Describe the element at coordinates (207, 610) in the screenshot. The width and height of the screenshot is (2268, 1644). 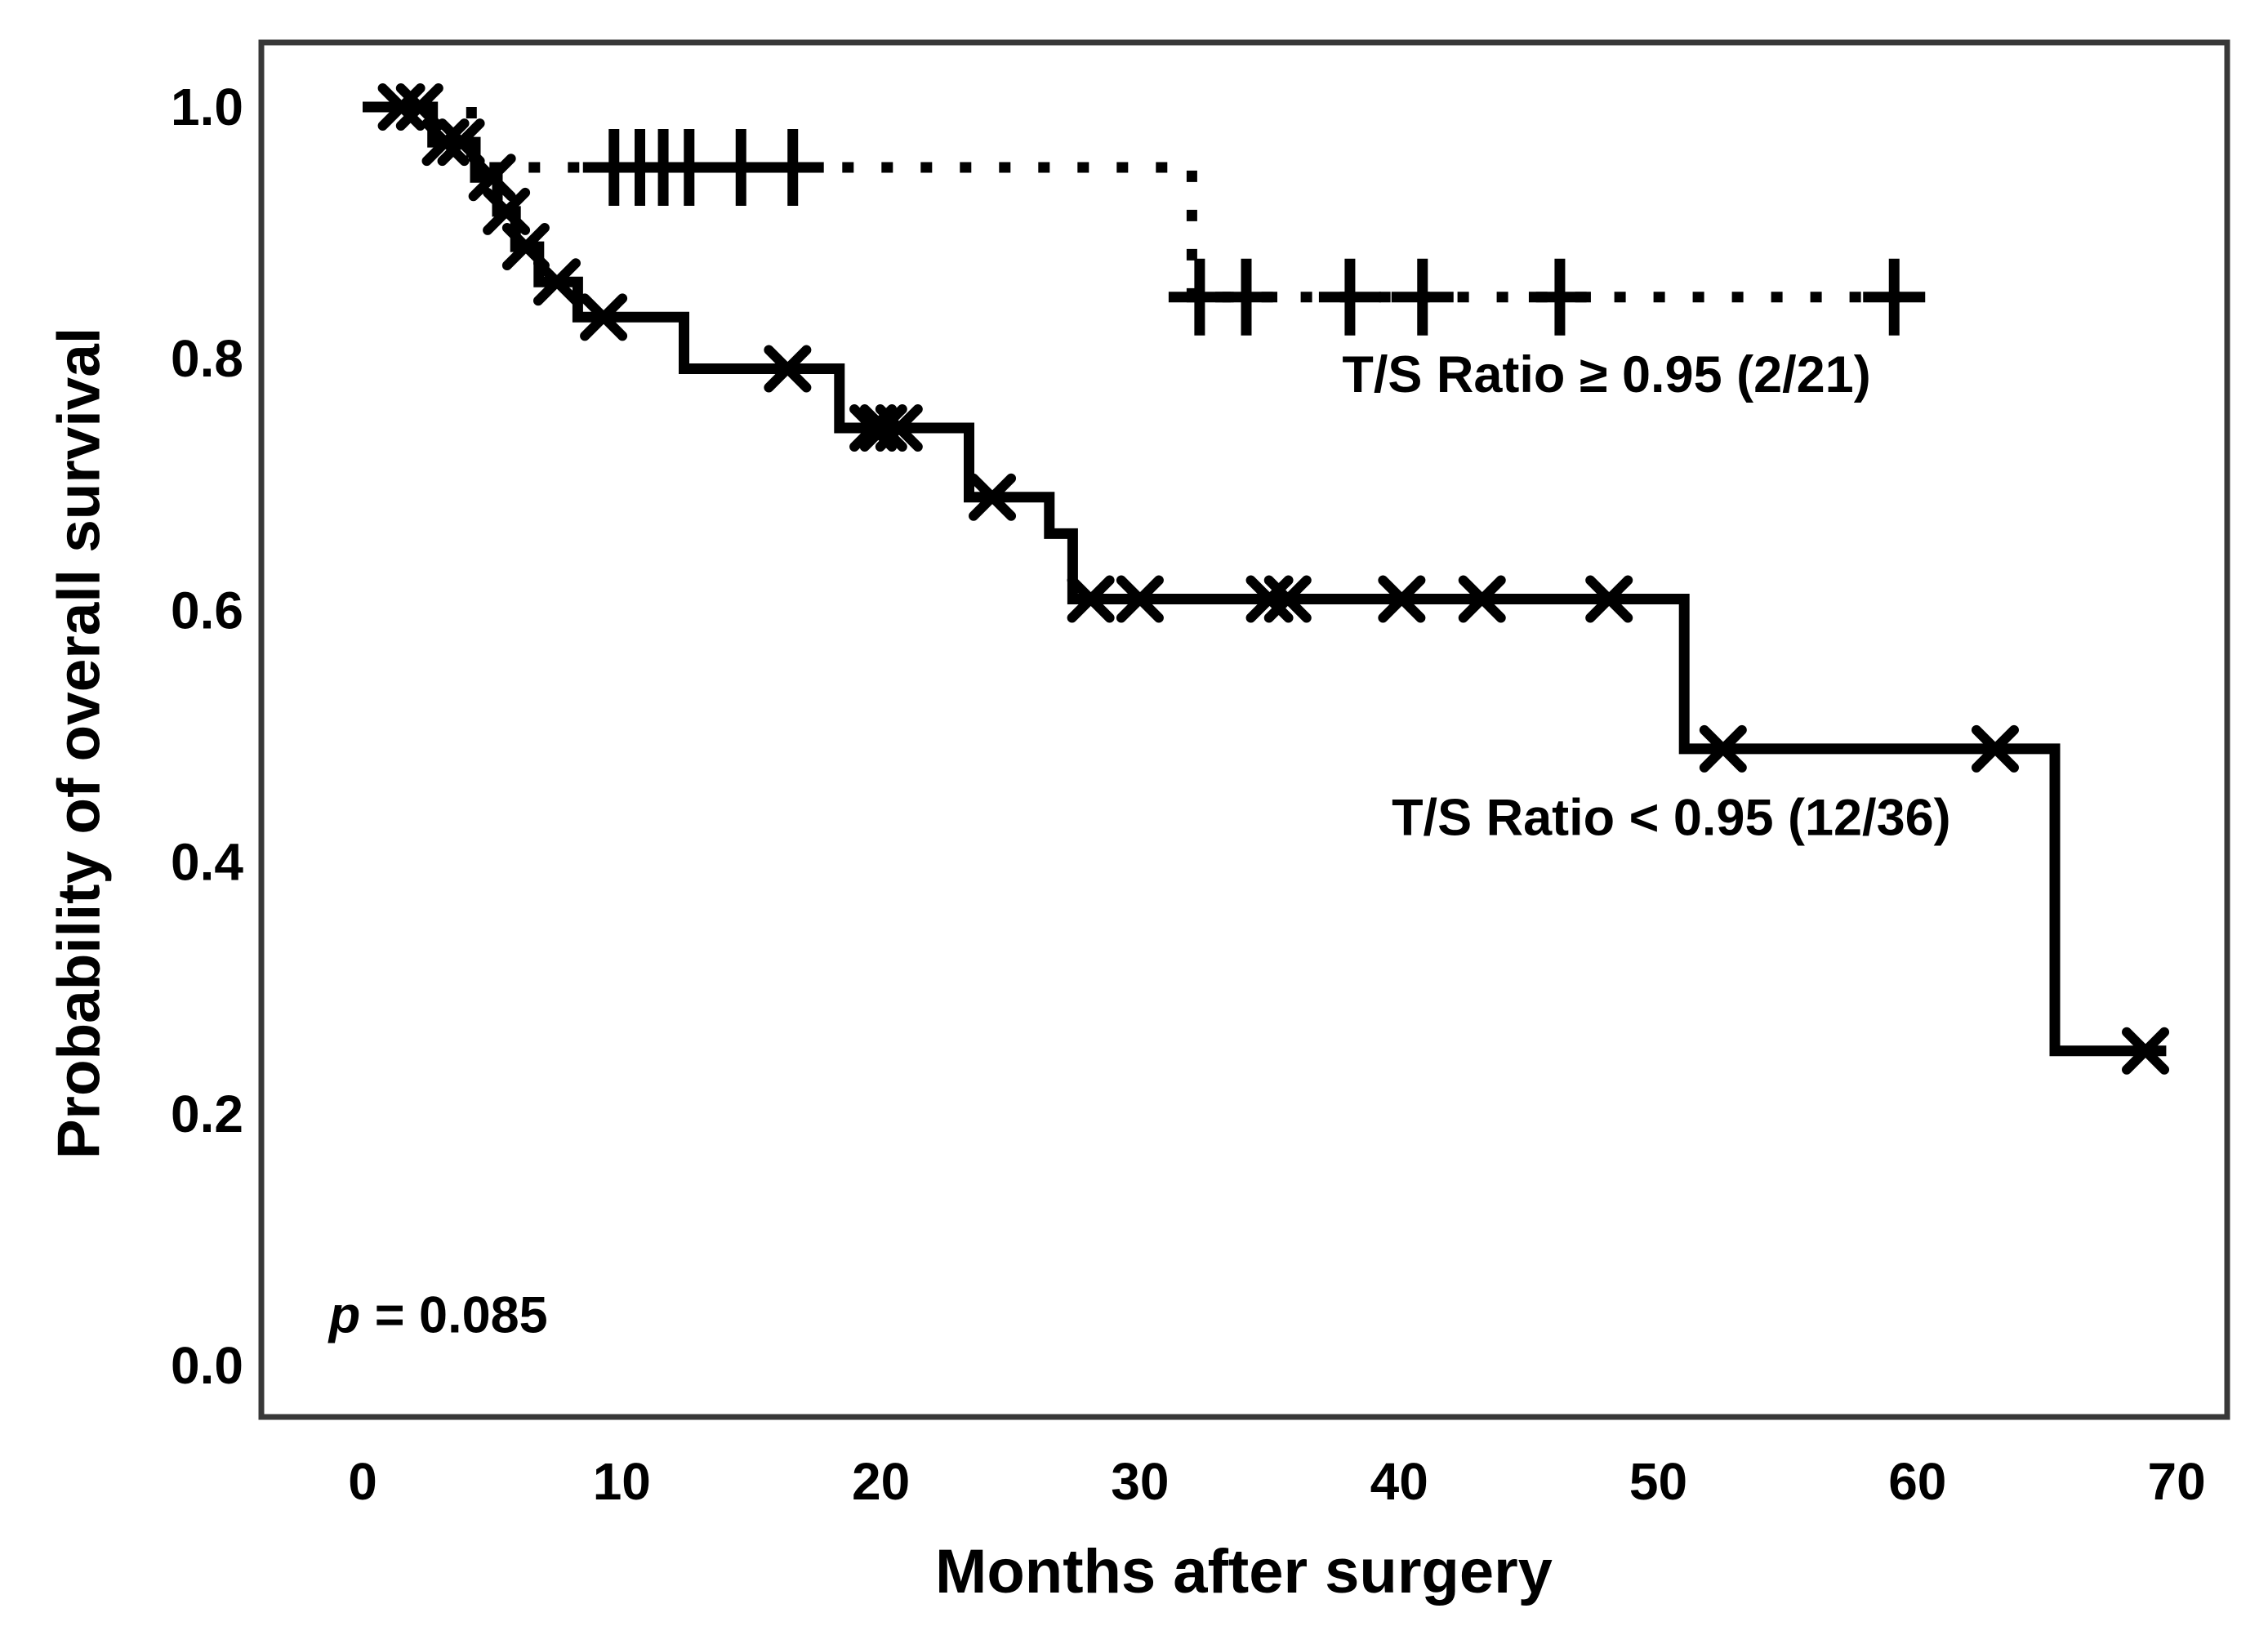
I see `y-tick-label: 0.6` at that location.